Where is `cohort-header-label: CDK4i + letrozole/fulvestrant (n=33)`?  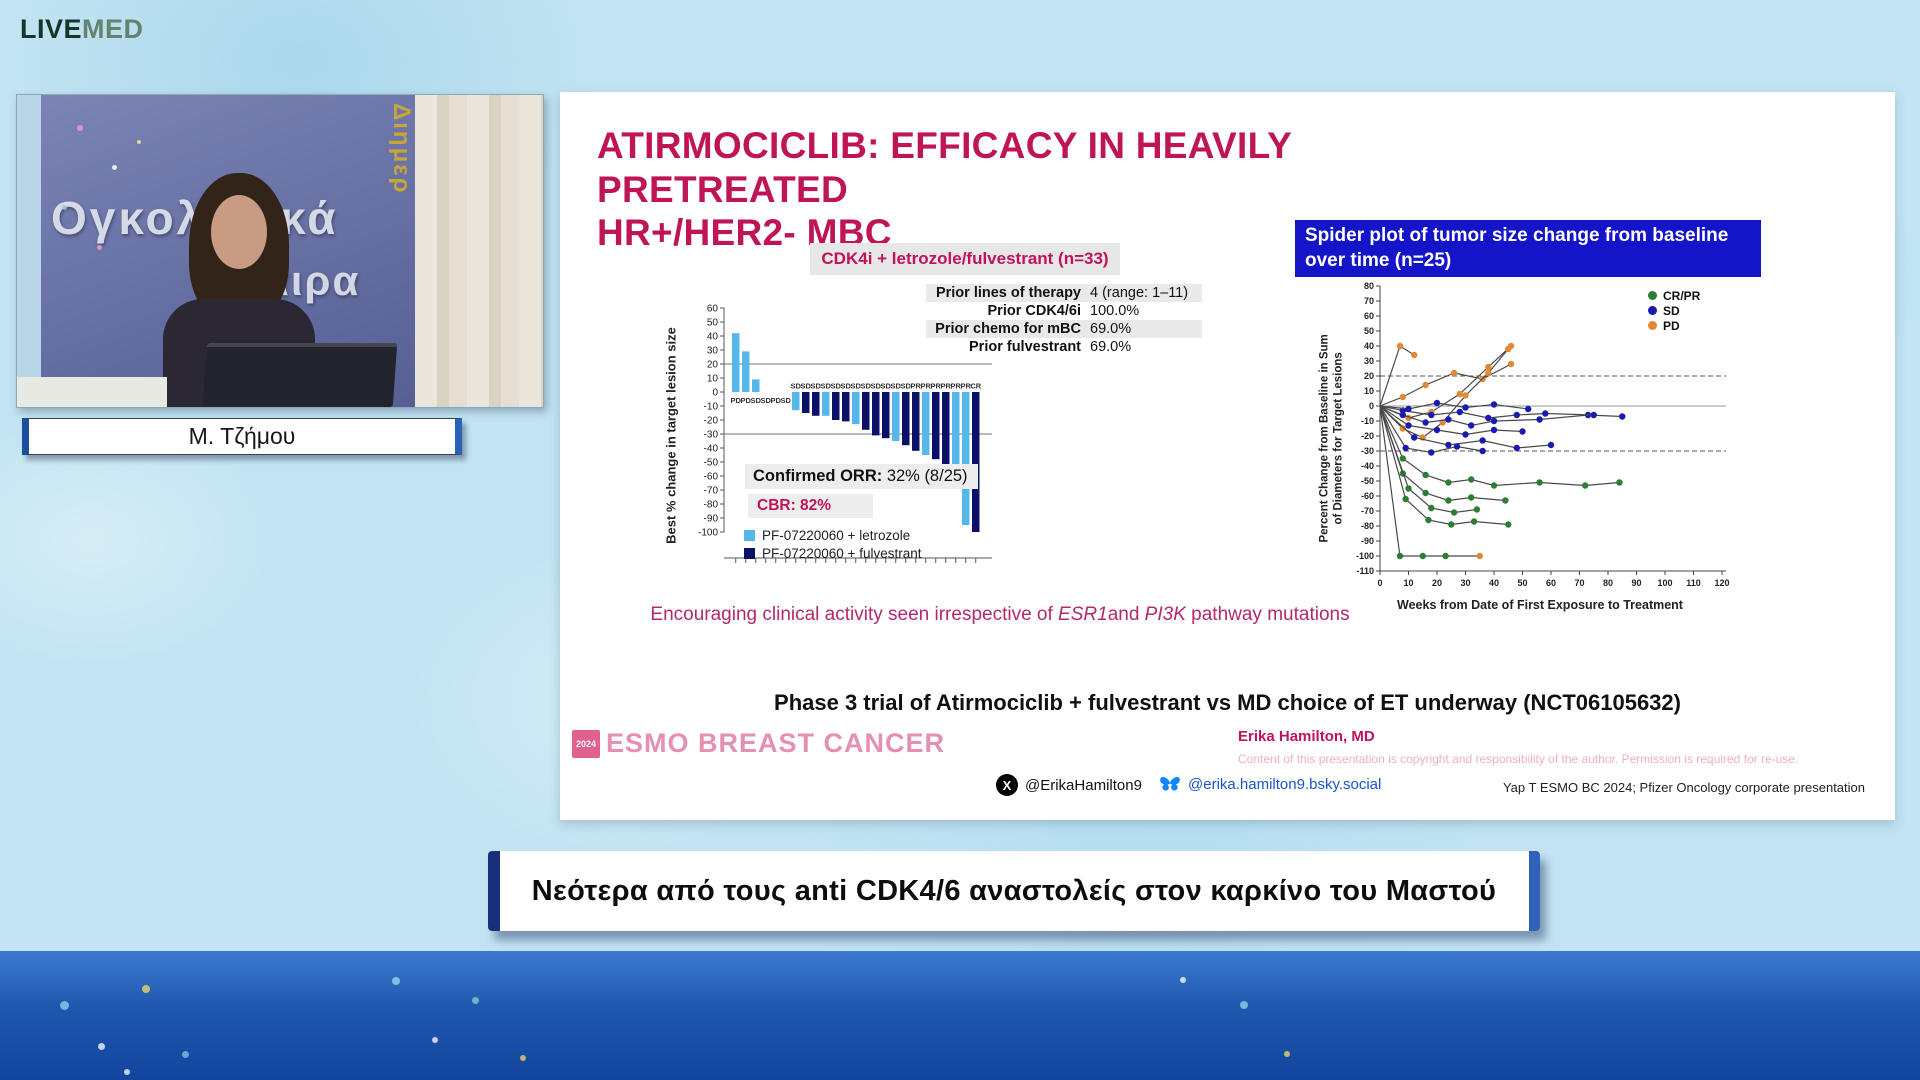
cohort-header-label: CDK4i + letrozole/fulvestrant (n=33) is located at coordinates (965, 258).